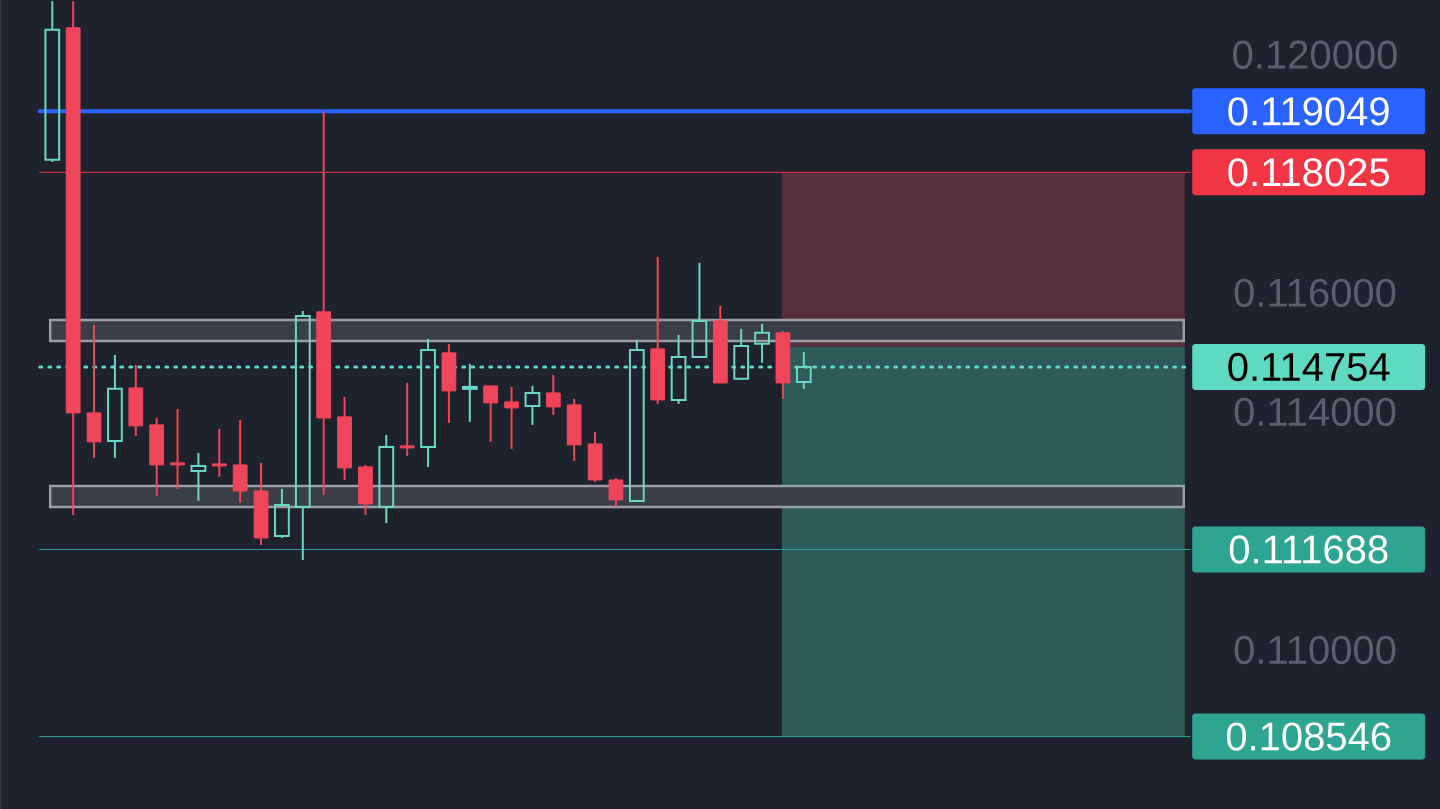  What do you see at coordinates (1308, 736) in the screenshot?
I see `ref-line-label: 0.108546` at bounding box center [1308, 736].